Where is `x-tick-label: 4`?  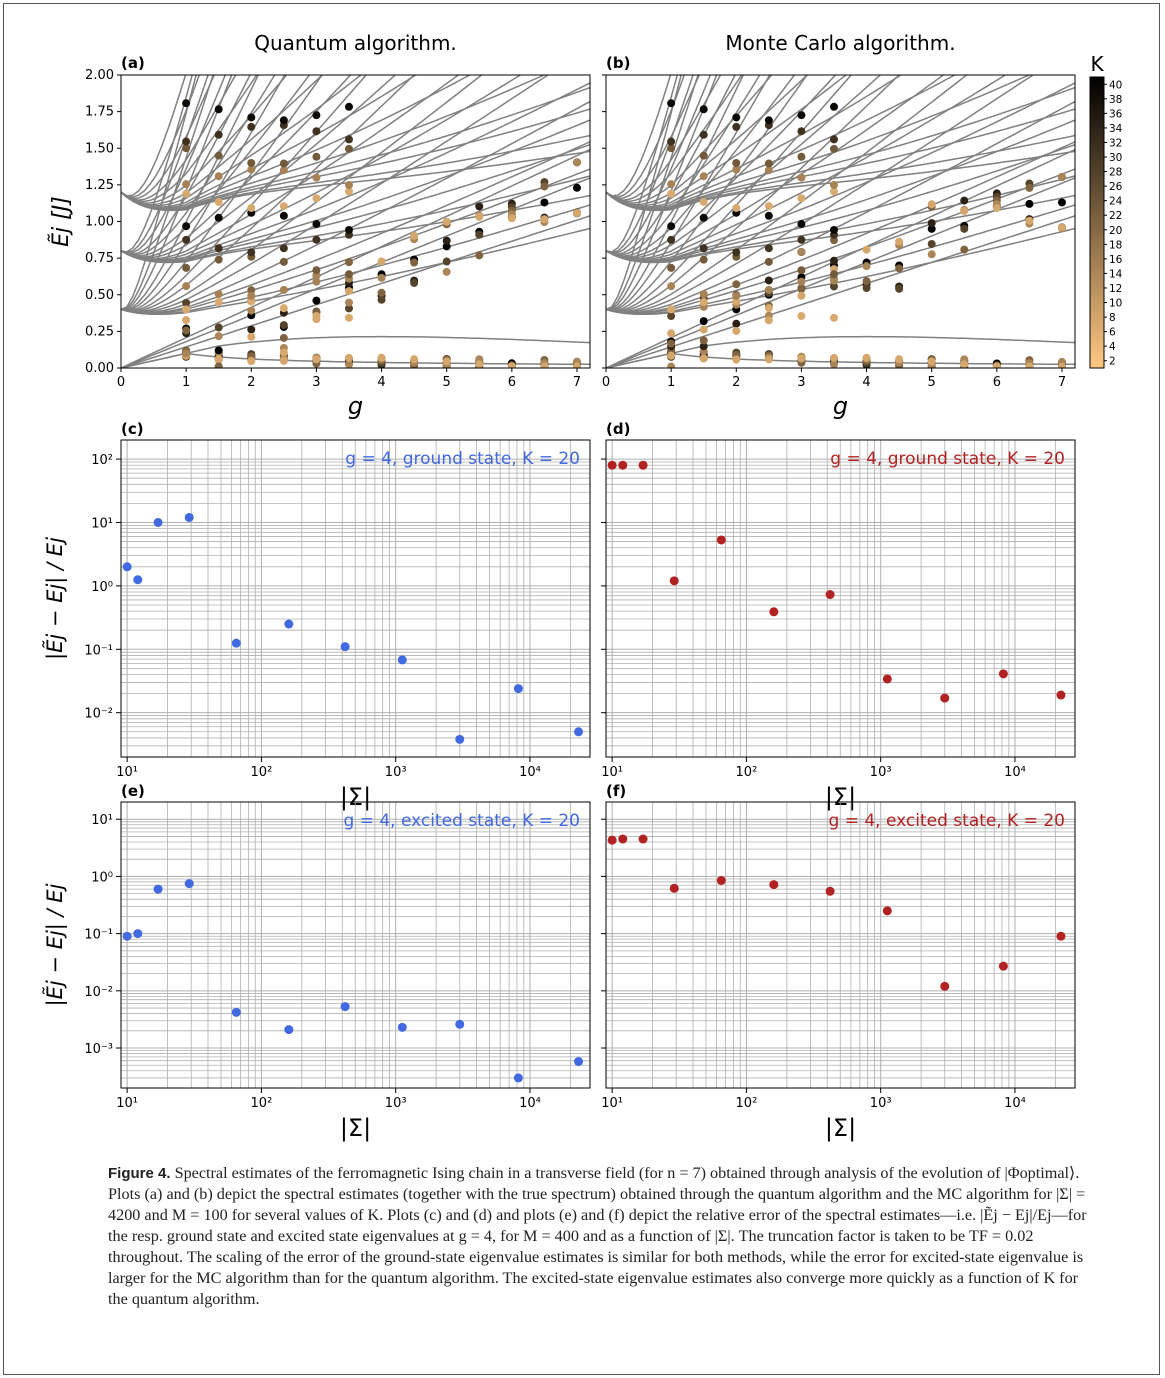
x-tick-label: 4 is located at coordinates (381, 382).